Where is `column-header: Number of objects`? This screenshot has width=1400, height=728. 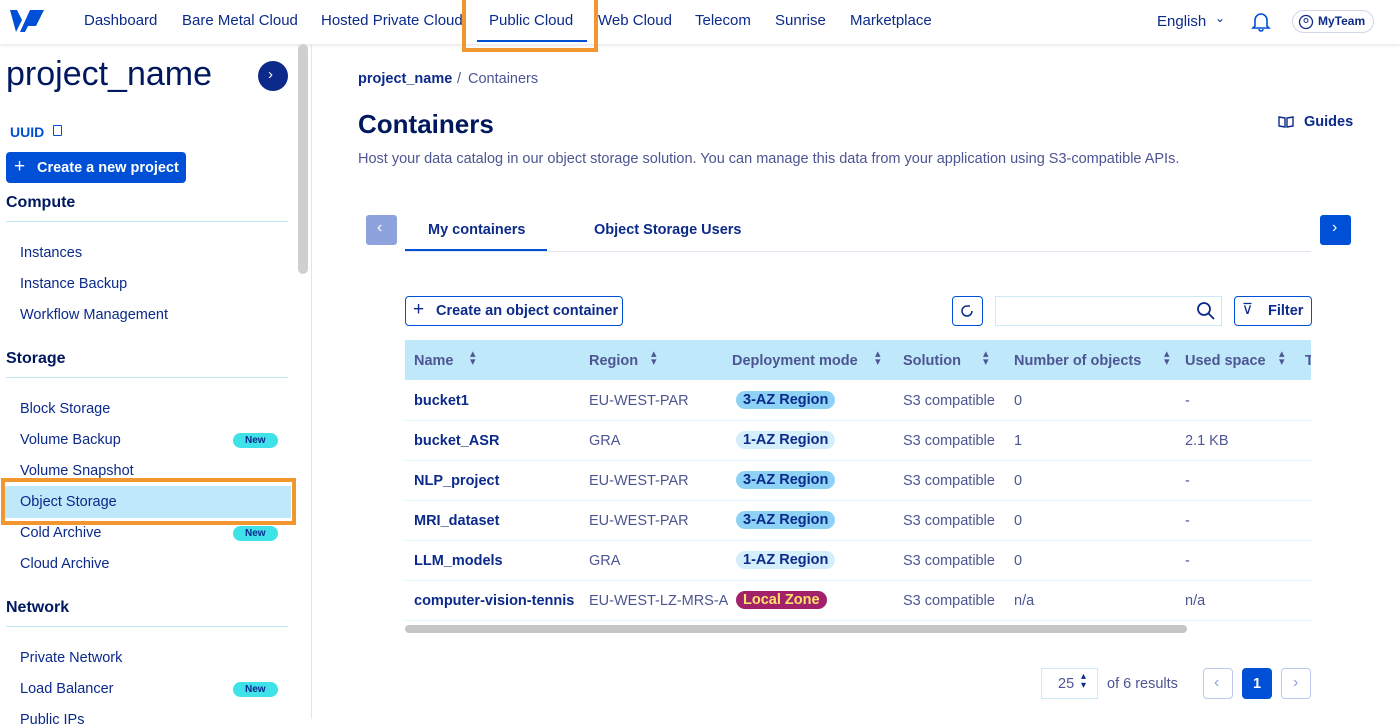 column-header: Number of objects is located at coordinates (1078, 361).